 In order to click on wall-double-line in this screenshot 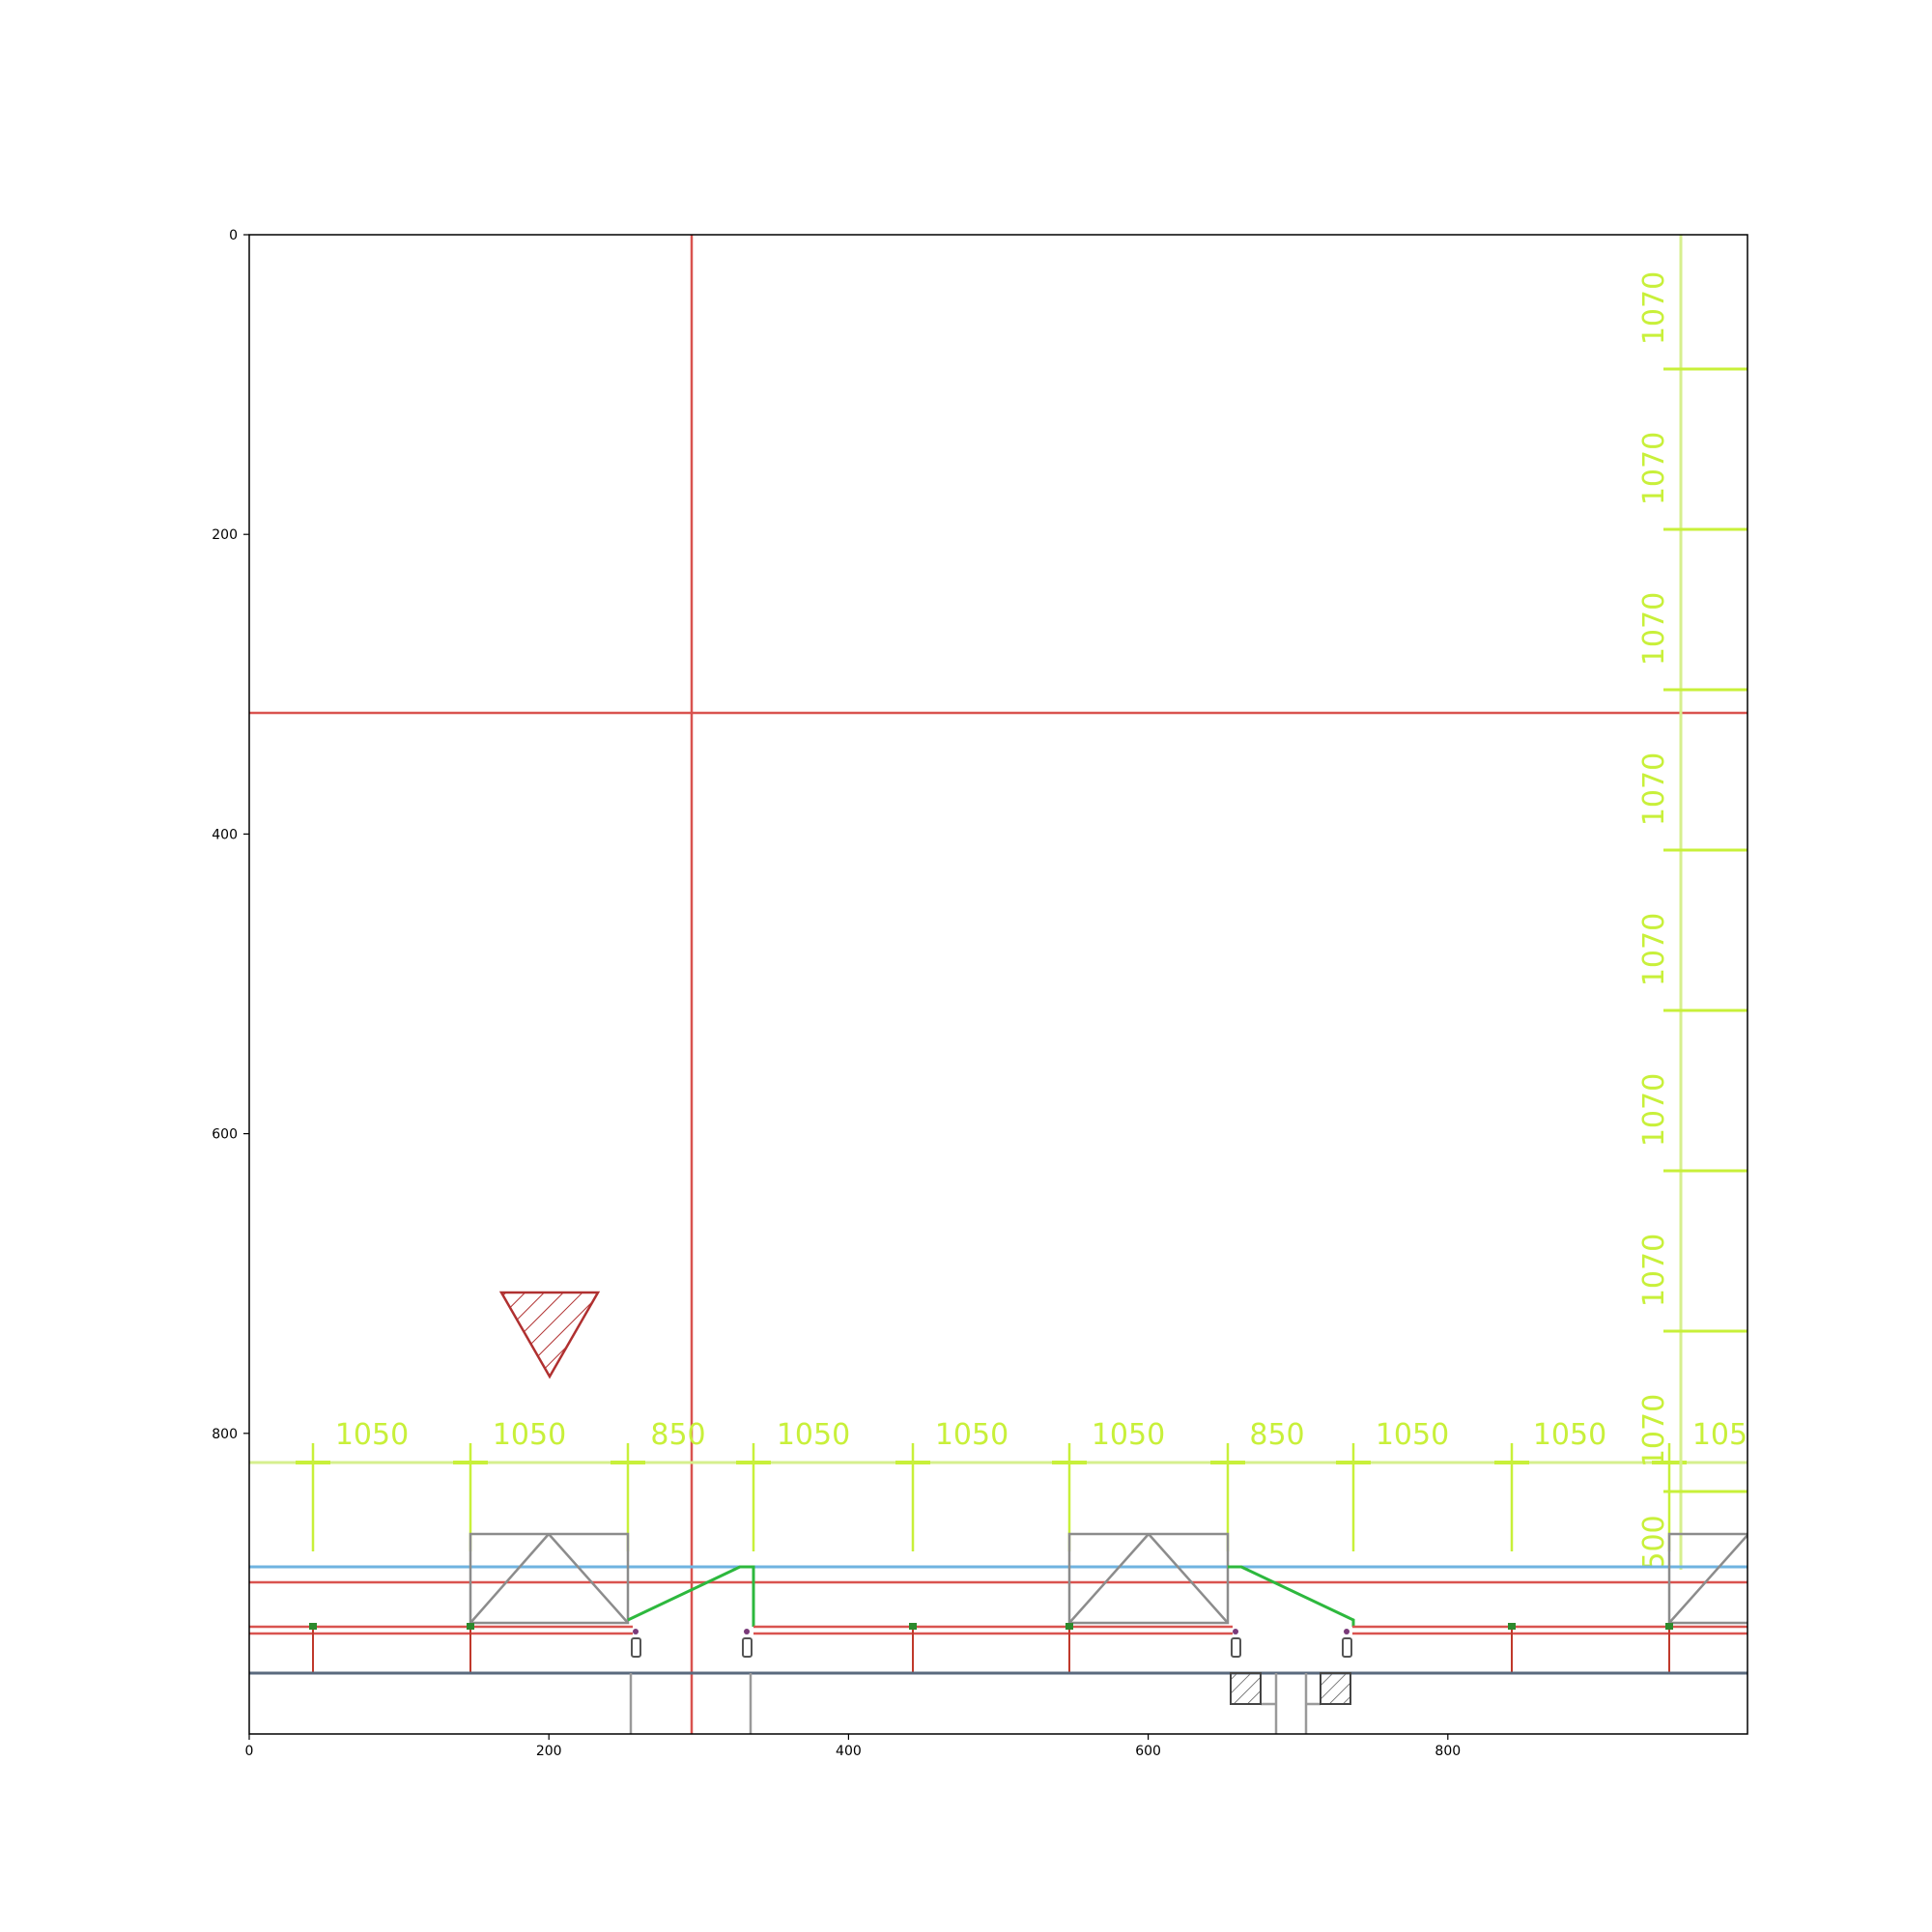, I will do `click(998, 1630)`.